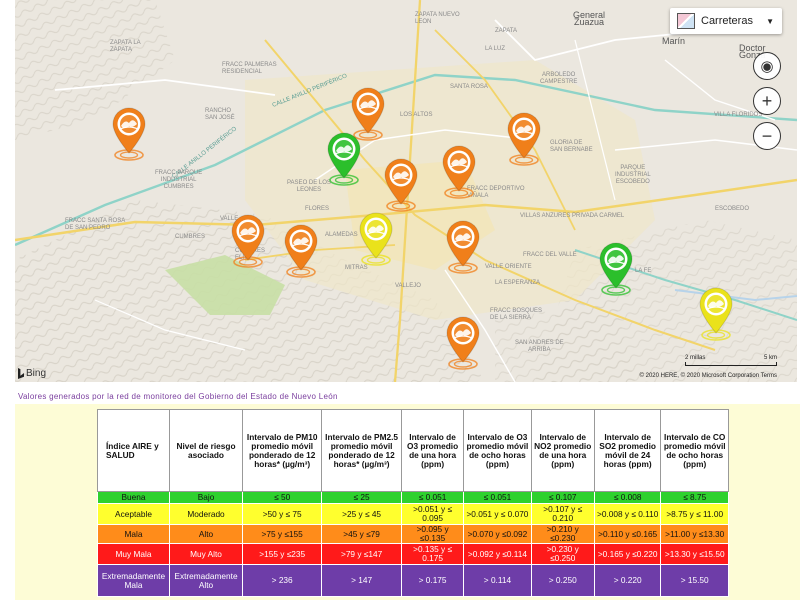 Image resolution: width=800 pixels, height=600 pixels. What do you see at coordinates (361, 497) in the screenshot?
I see `table-cell: ≤ 25` at bounding box center [361, 497].